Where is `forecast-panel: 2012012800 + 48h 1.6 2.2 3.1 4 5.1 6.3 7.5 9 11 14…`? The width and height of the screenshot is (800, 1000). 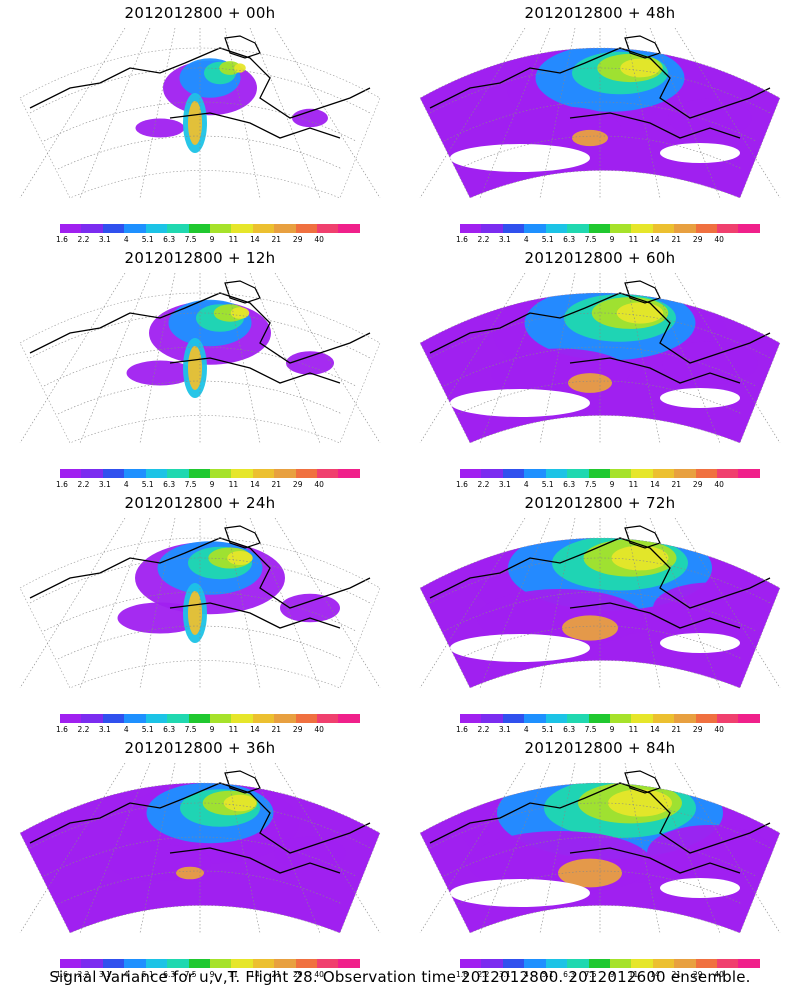 forecast-panel: 2012012800 + 48h 1.6 2.2 3.1 4 5.1 6.3 7.5 9 11 14… is located at coordinates (600, 122).